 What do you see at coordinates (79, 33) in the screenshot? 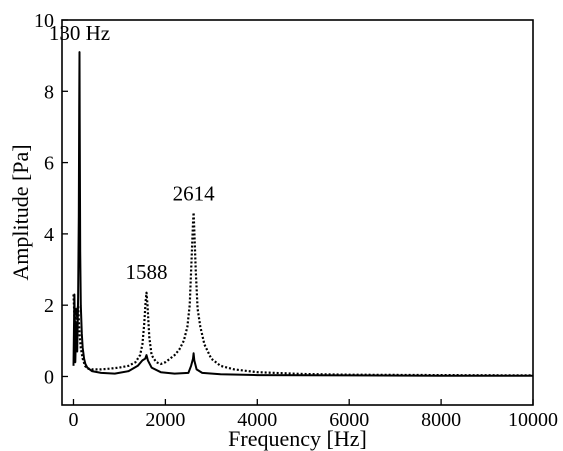
I see `peak-annotation: 130 Hz` at bounding box center [79, 33].